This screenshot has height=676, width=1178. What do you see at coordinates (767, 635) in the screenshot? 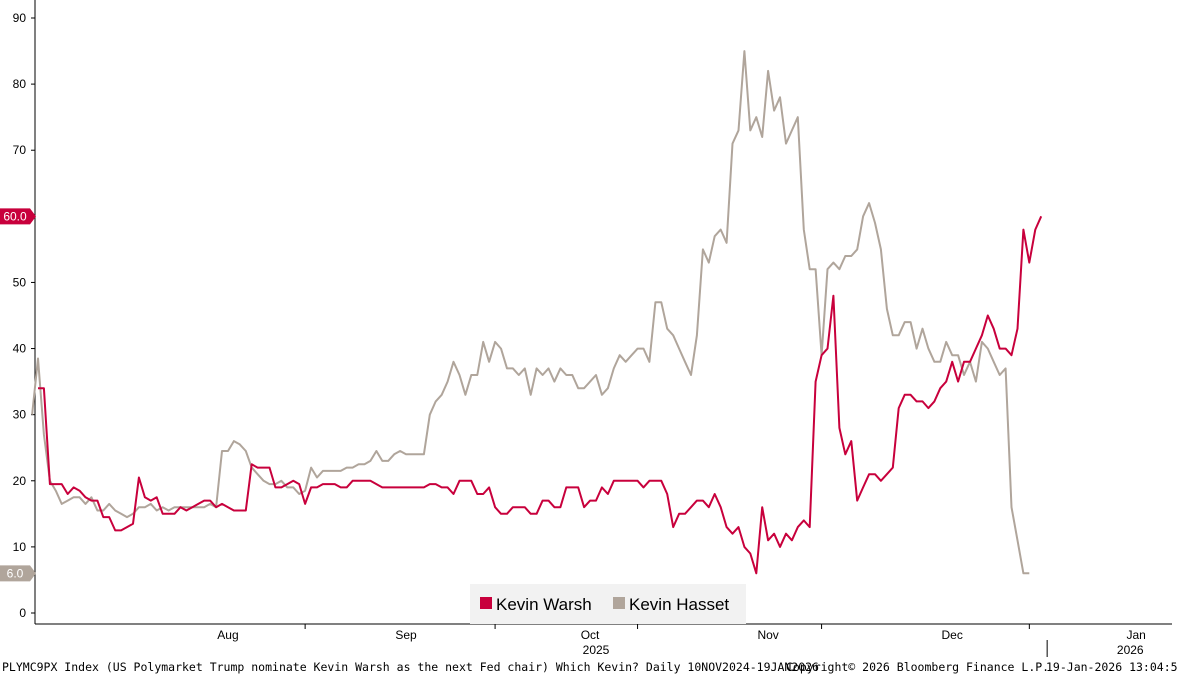
I see `x-month-label: Nov` at bounding box center [767, 635].